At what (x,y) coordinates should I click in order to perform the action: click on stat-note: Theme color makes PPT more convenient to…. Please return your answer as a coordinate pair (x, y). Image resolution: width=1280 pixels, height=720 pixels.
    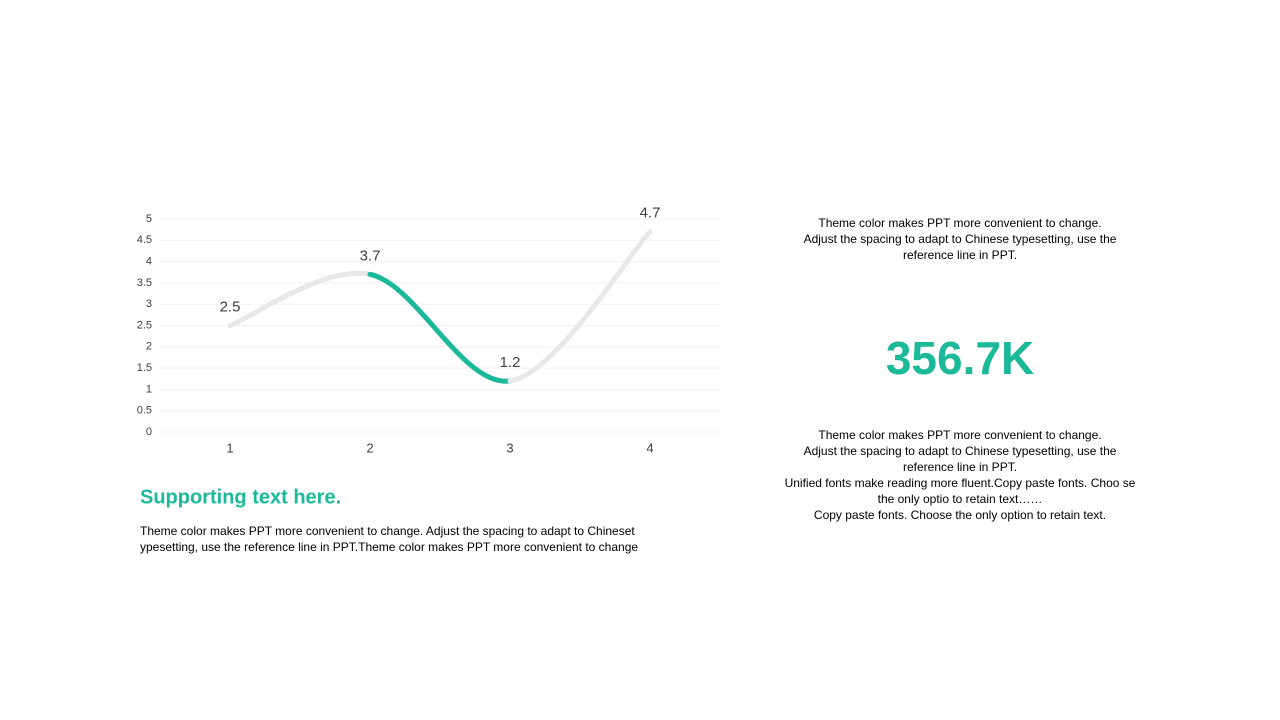
    Looking at the image, I should click on (959, 435).